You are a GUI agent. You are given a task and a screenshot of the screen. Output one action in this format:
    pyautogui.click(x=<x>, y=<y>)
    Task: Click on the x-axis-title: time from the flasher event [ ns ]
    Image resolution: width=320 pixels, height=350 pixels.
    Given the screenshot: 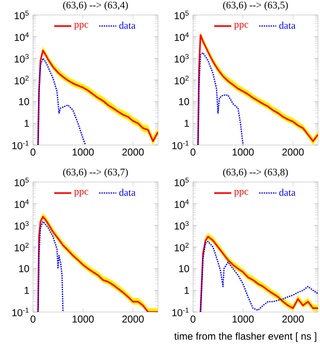 What is the action you would take?
    pyautogui.click(x=245, y=337)
    